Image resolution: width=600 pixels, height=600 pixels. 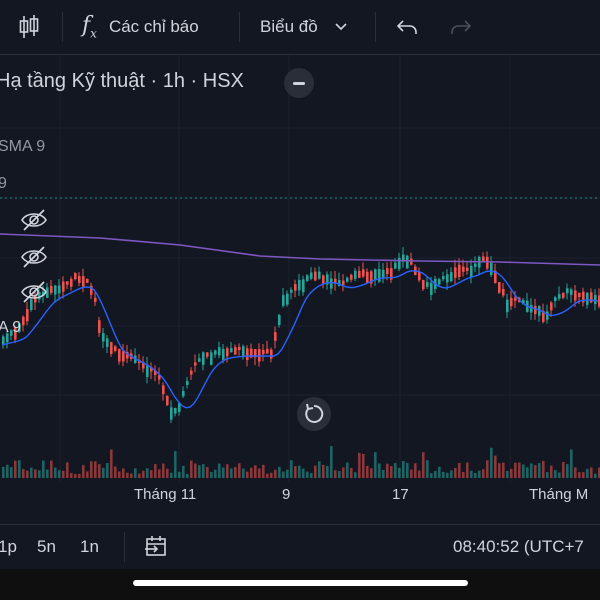 I want to click on redo-button, so click(x=461, y=27).